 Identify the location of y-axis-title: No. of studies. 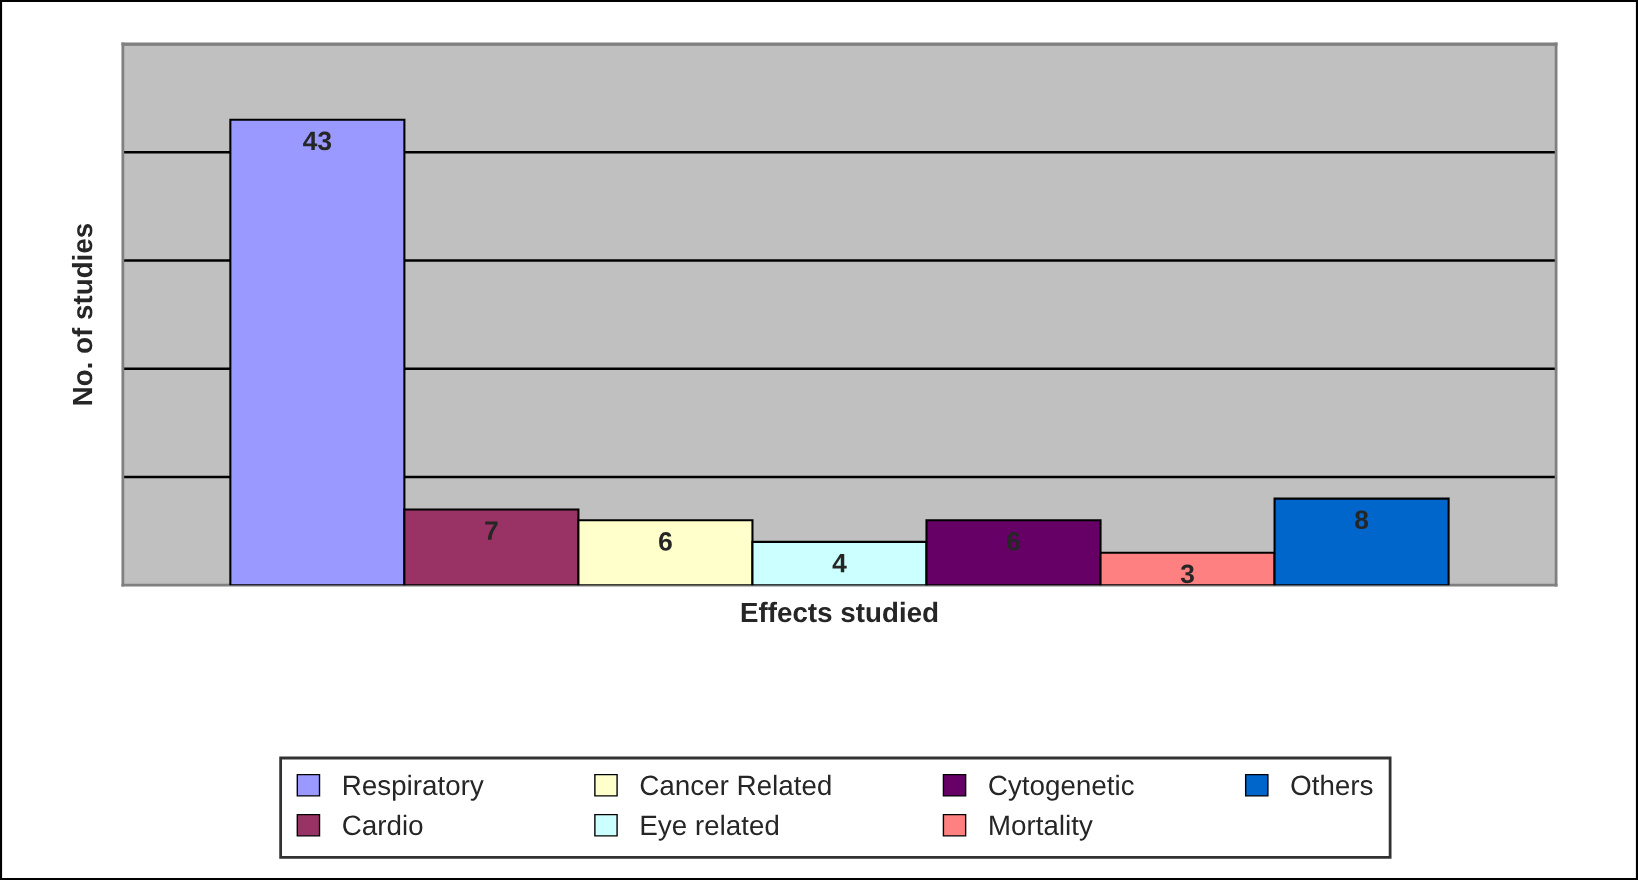
(82, 314).